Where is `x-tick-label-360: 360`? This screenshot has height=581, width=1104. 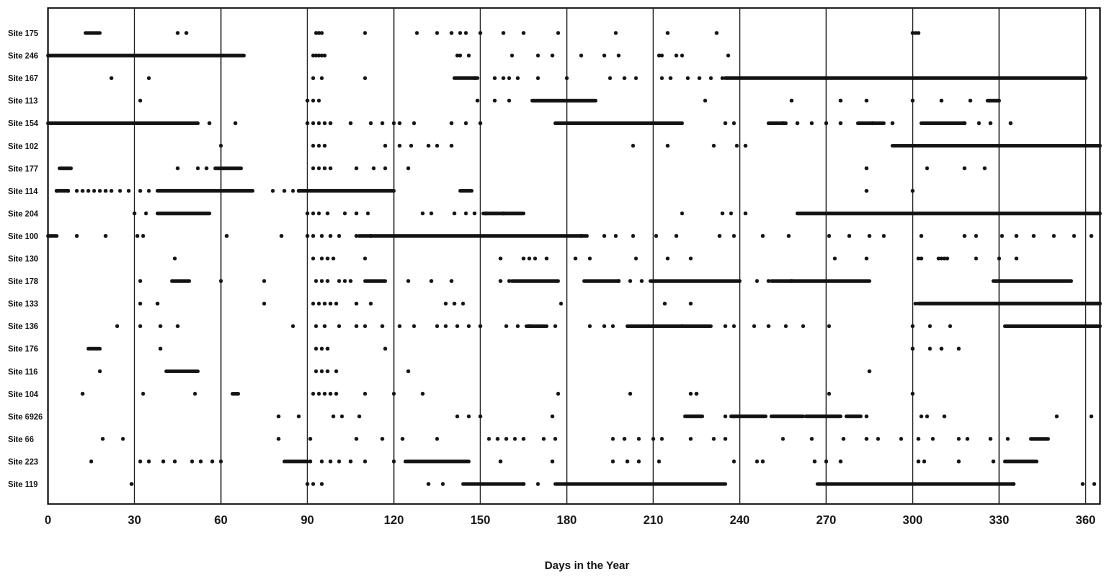 x-tick-label-360: 360 is located at coordinates (1086, 520).